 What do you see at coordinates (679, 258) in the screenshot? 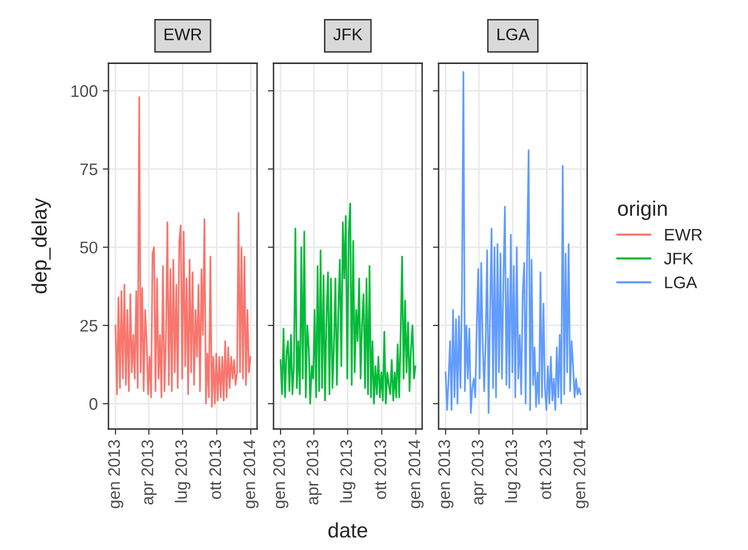
I see `legend-label: JFK` at bounding box center [679, 258].